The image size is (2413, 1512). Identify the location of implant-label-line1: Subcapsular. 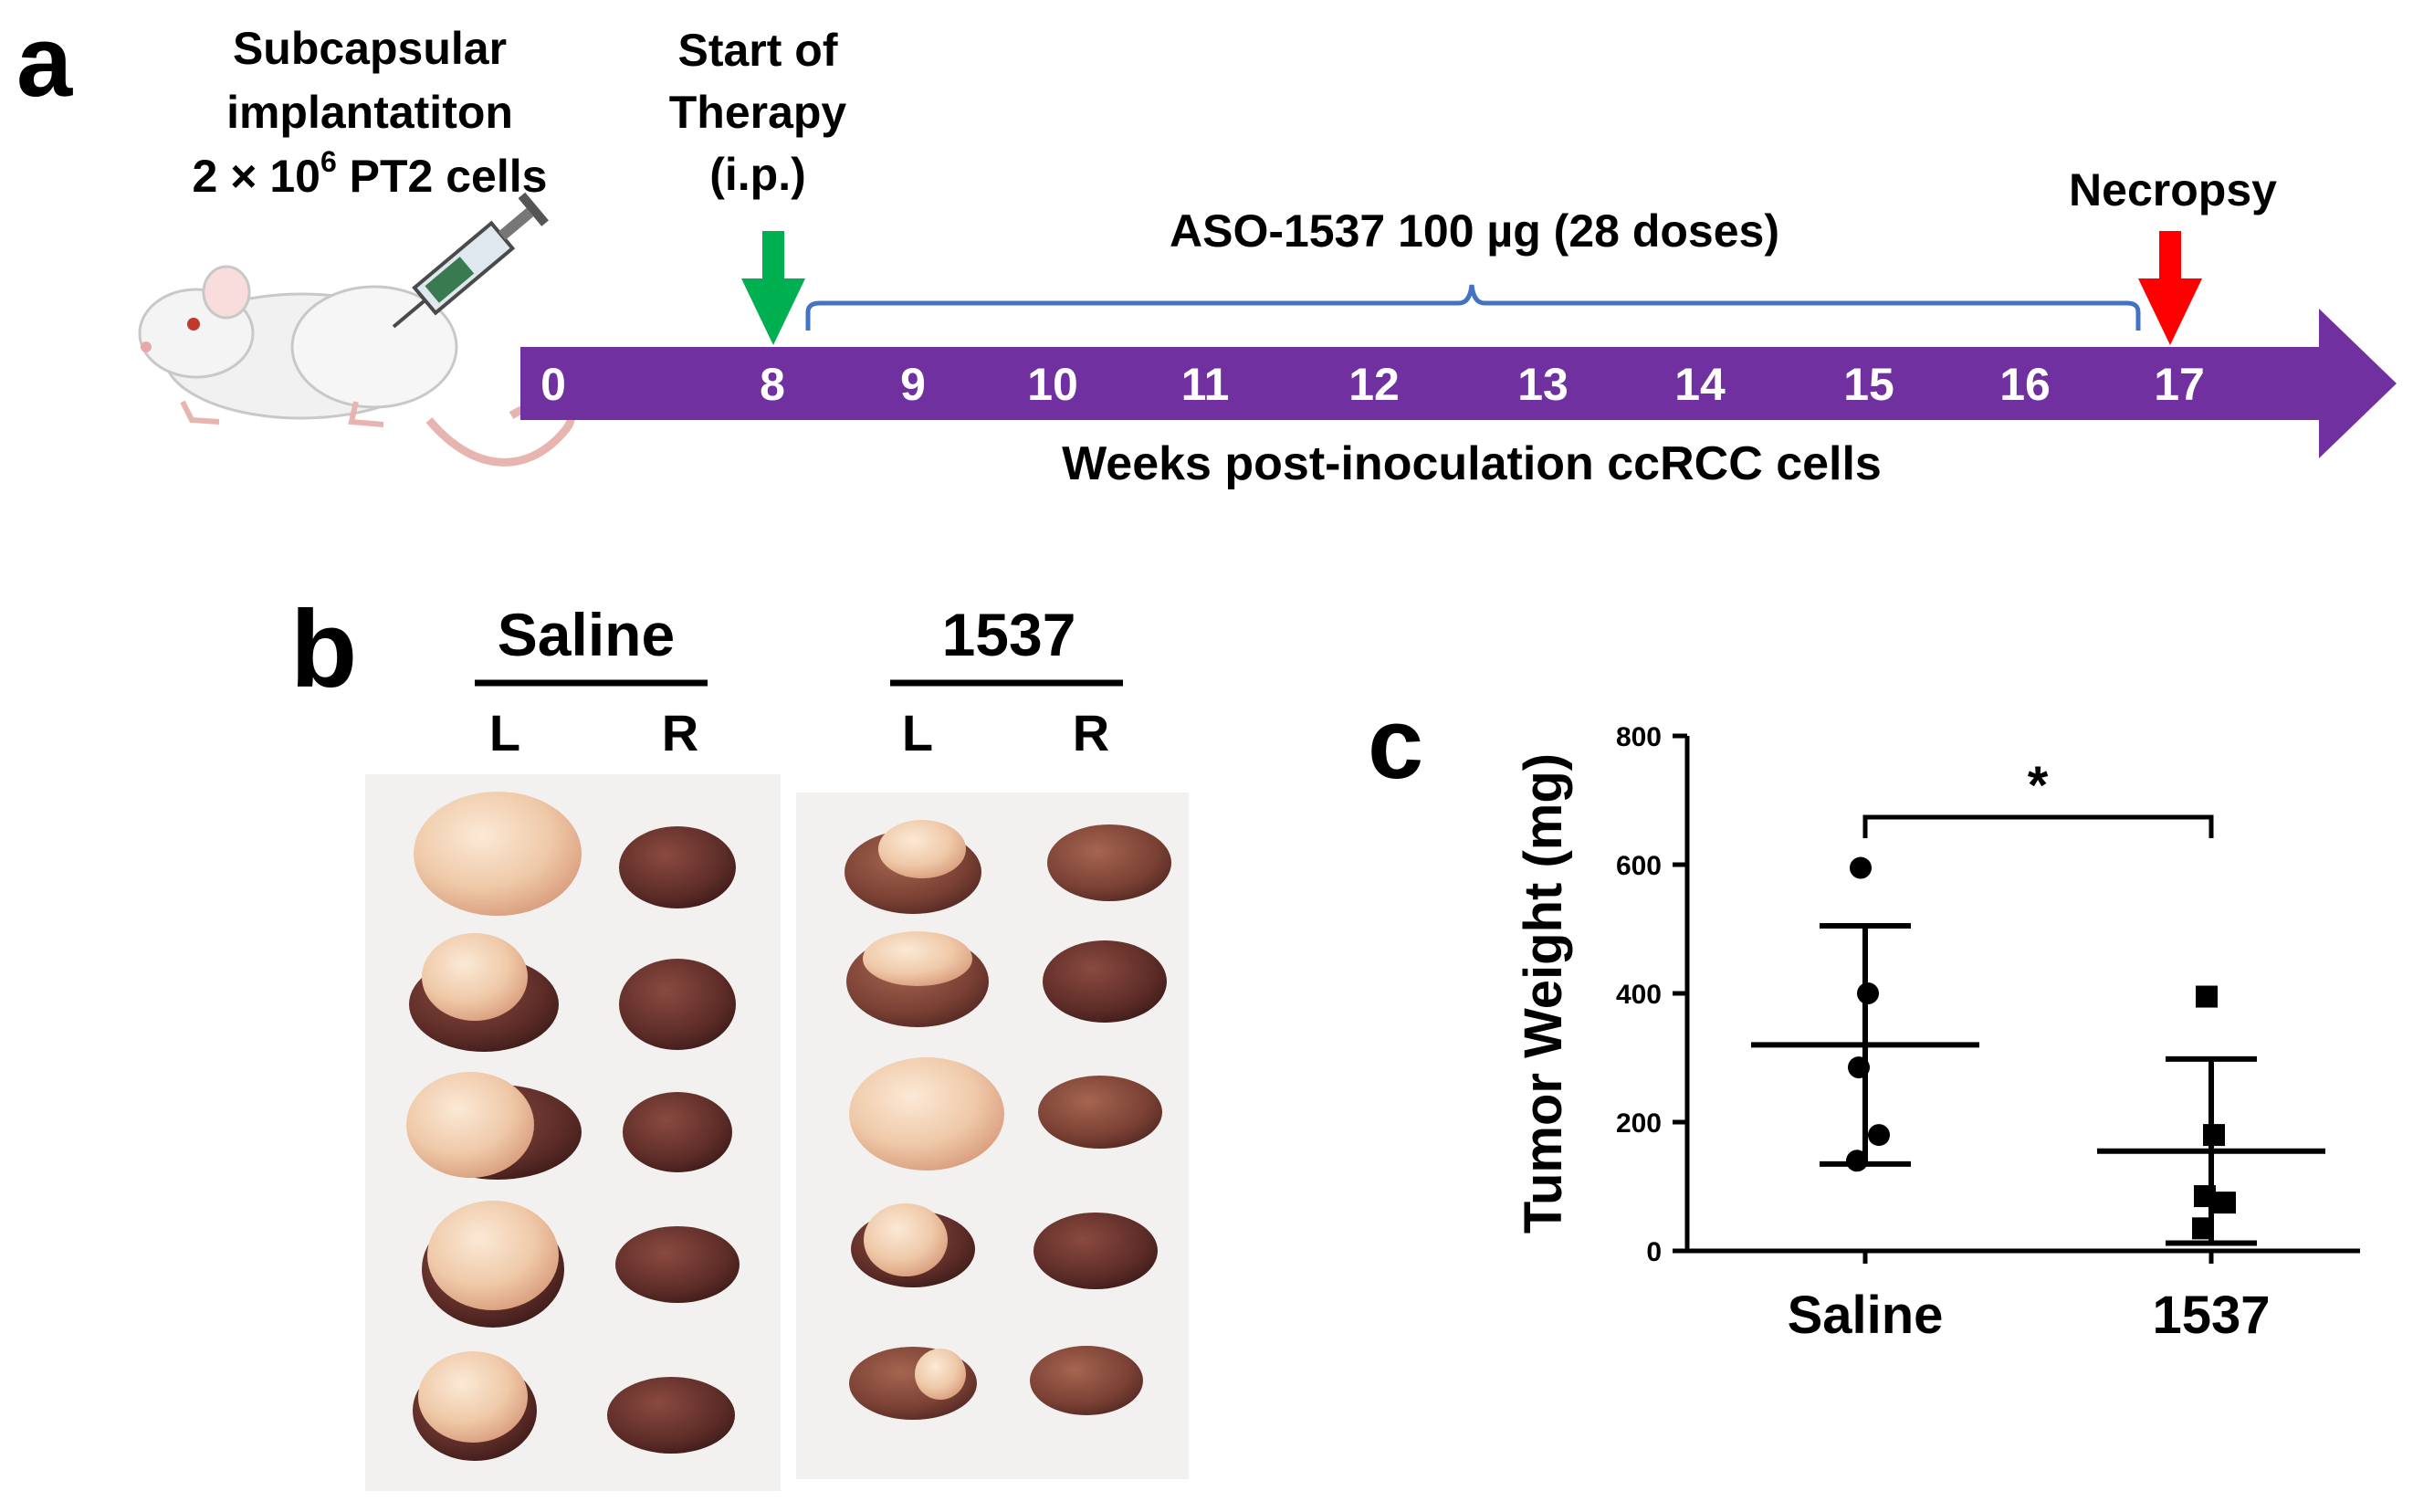
(370, 49).